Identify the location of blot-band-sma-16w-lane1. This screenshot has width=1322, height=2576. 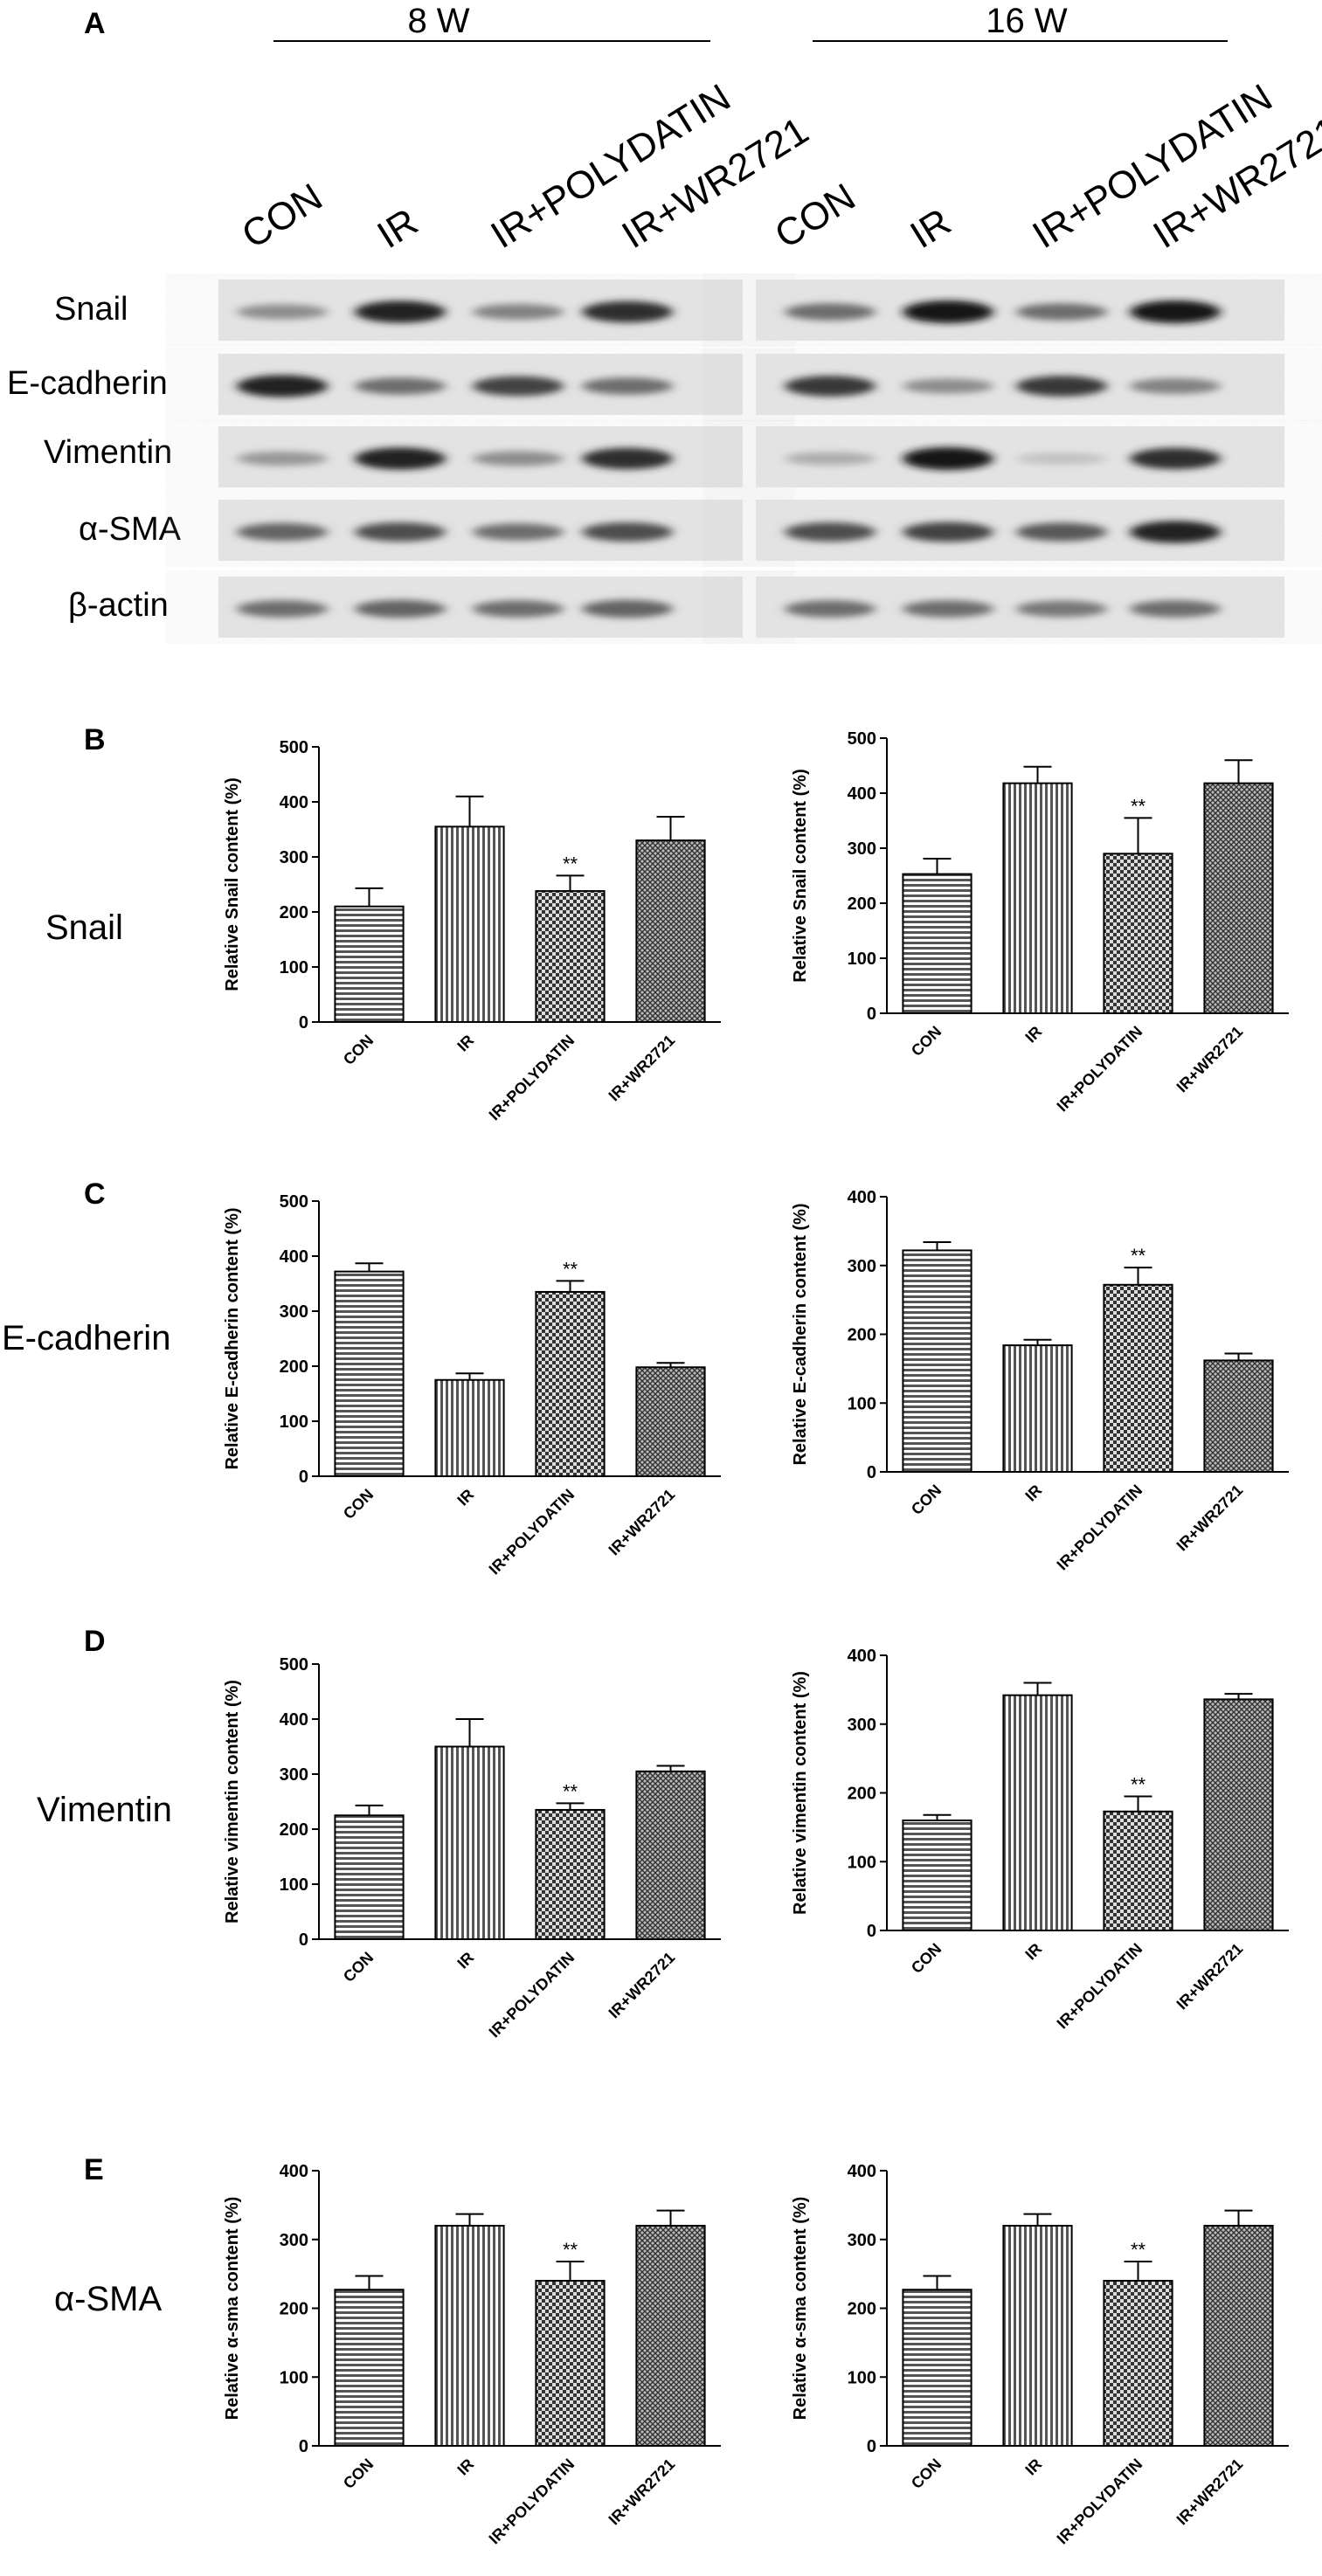
(831, 532).